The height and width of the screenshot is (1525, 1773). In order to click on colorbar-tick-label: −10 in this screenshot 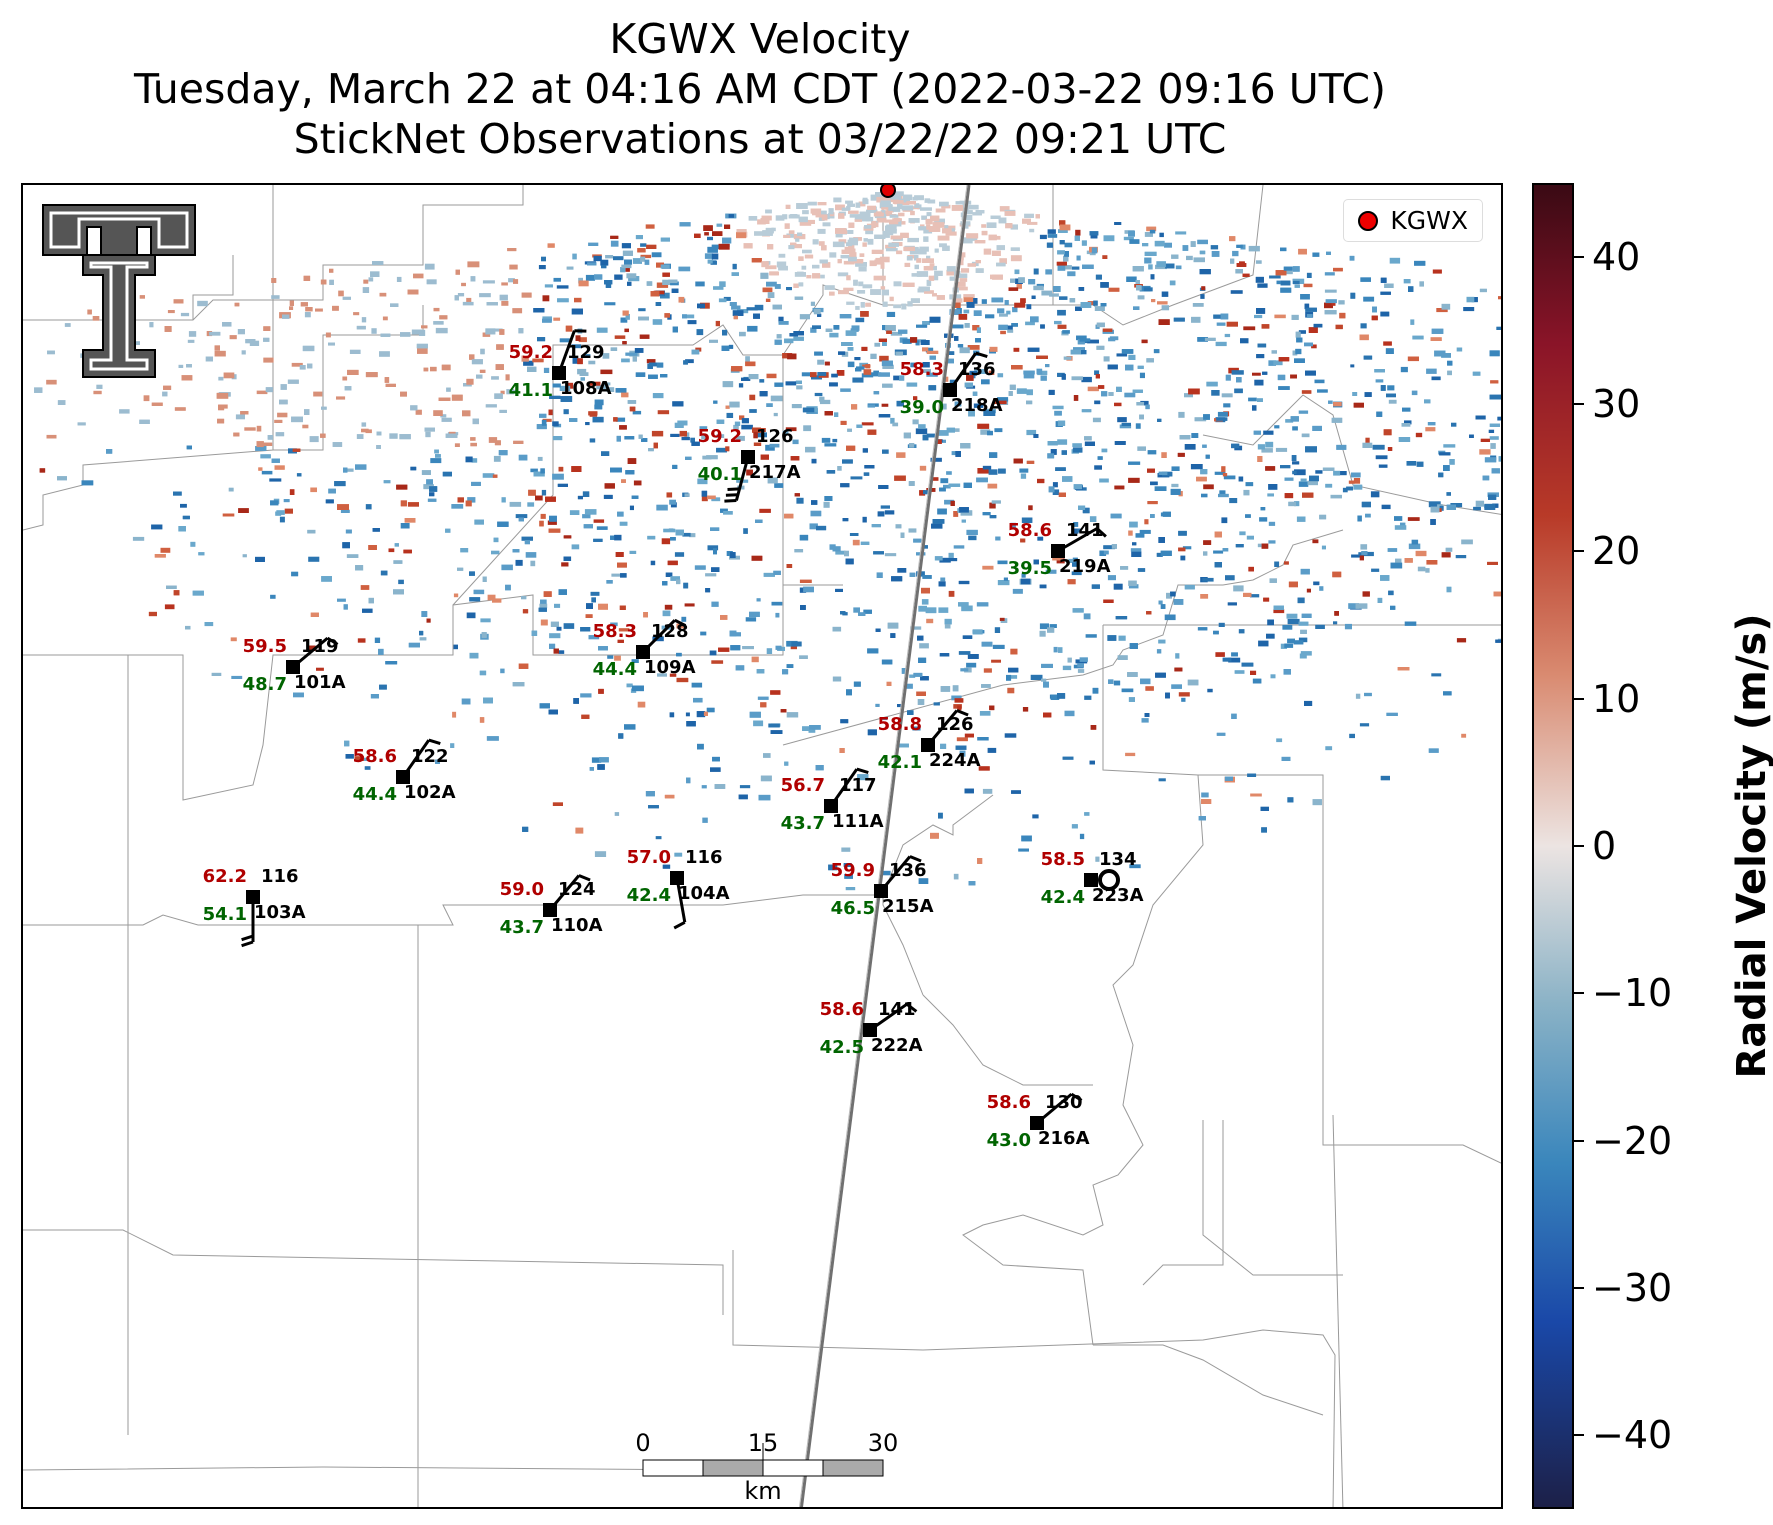, I will do `click(1632, 993)`.